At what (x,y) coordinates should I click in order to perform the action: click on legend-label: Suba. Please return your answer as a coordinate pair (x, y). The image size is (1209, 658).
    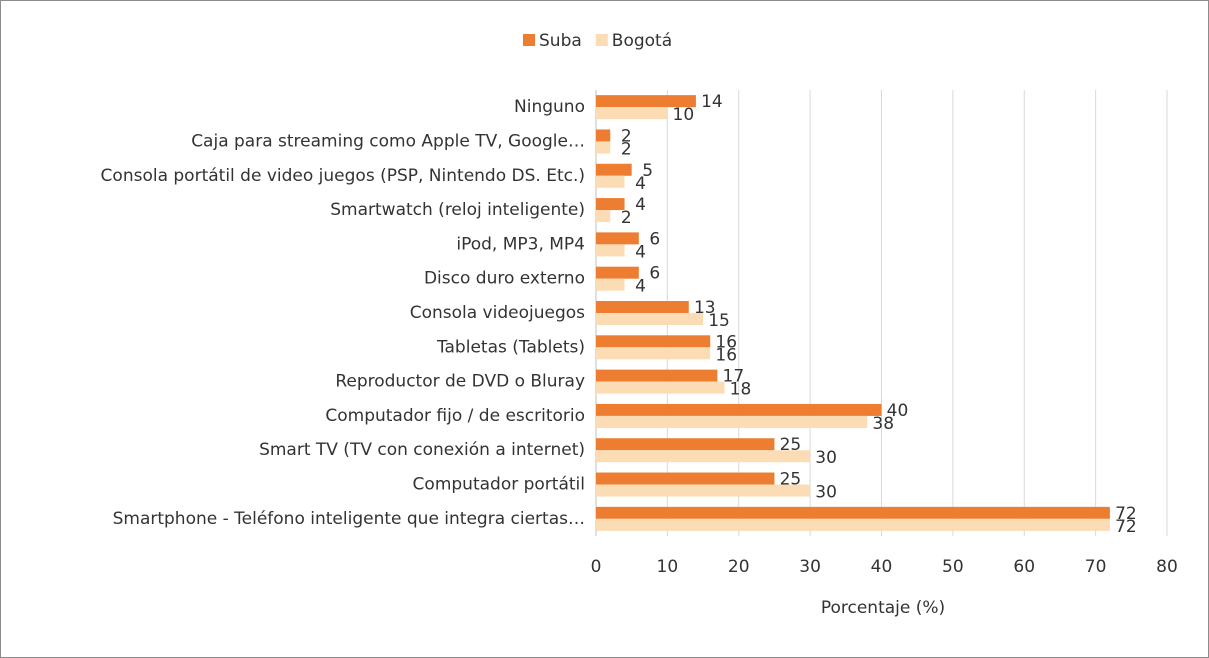
    Looking at the image, I should click on (560, 41).